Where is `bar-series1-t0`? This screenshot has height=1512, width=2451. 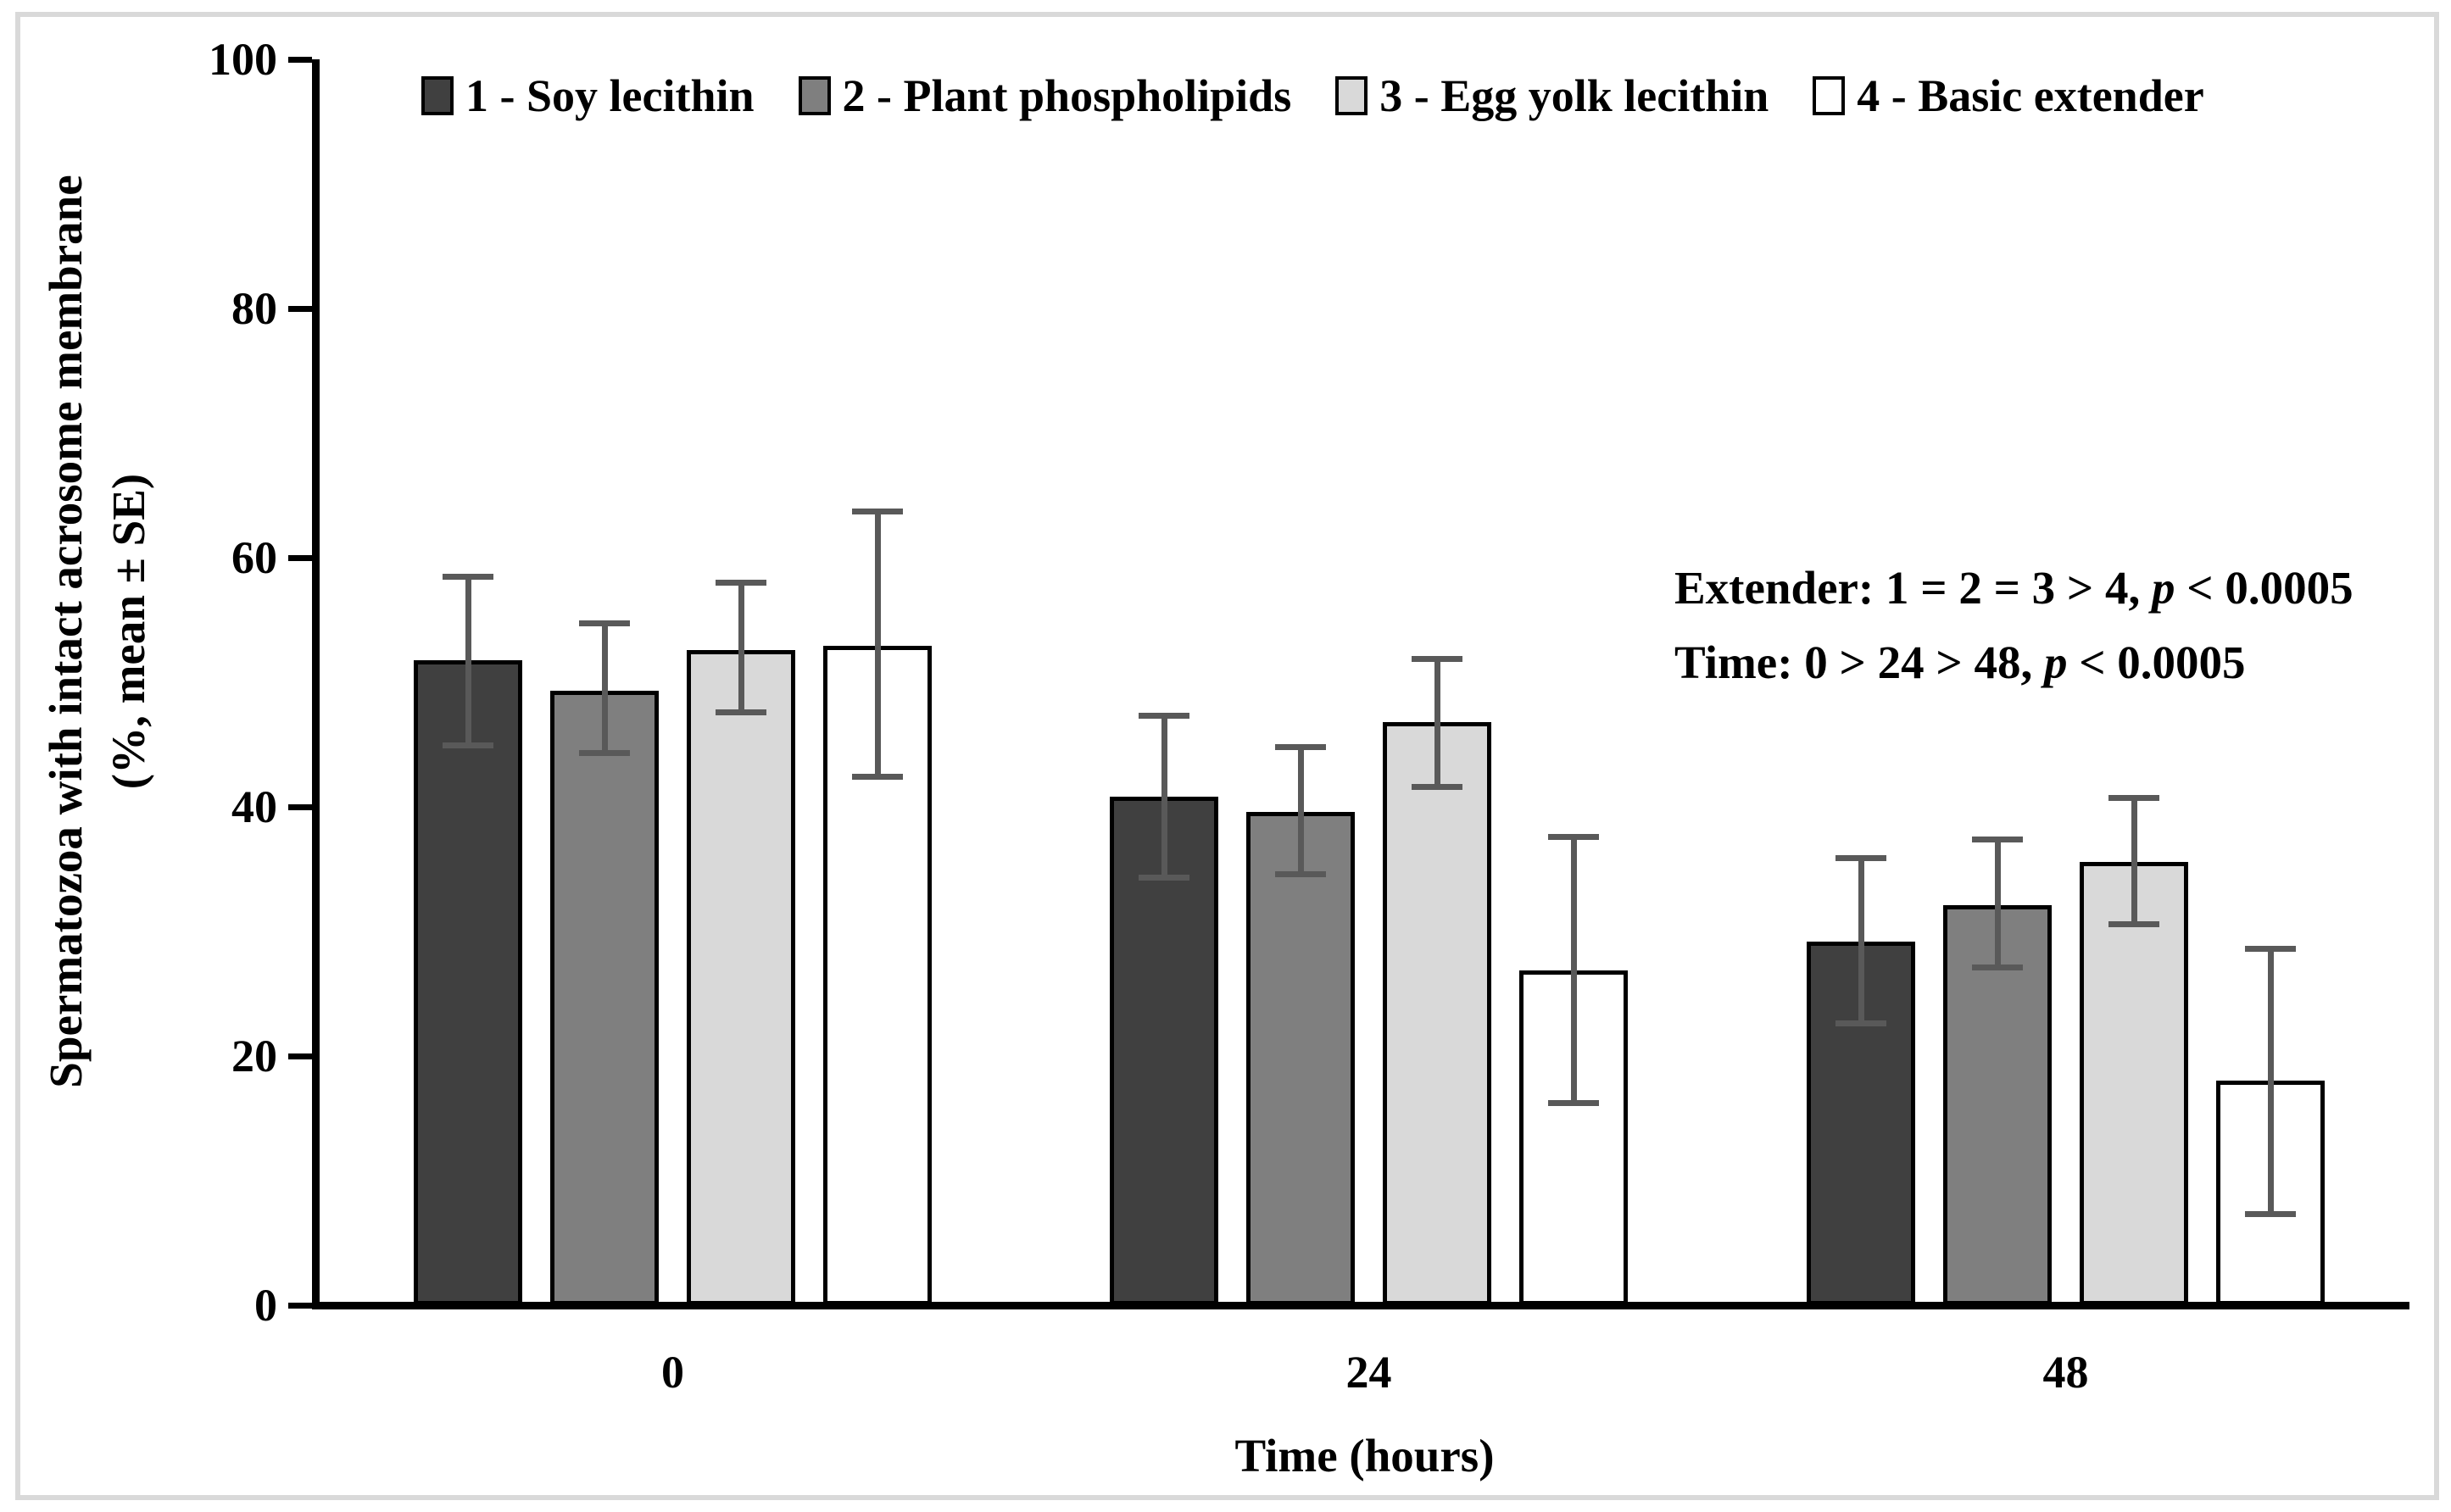
bar-series1-t0 is located at coordinates (468, 982).